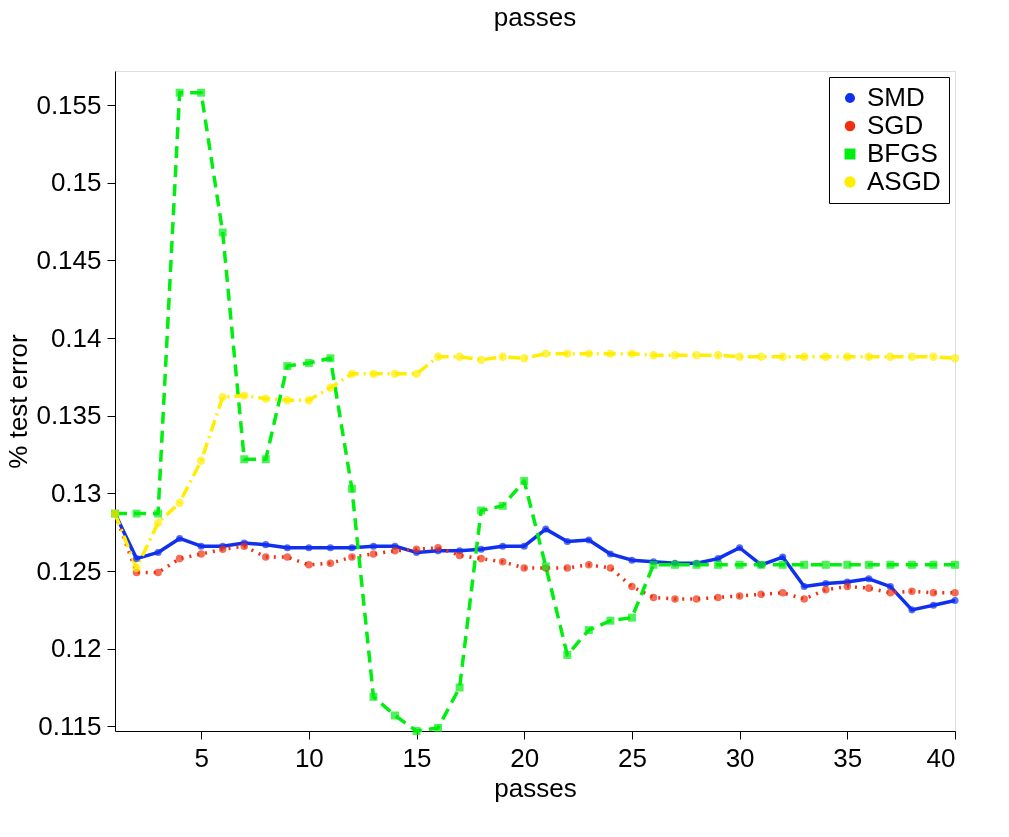 The width and height of the screenshot is (1009, 837). Describe the element at coordinates (309, 757) in the screenshot. I see `x-tick-label: 10` at that location.